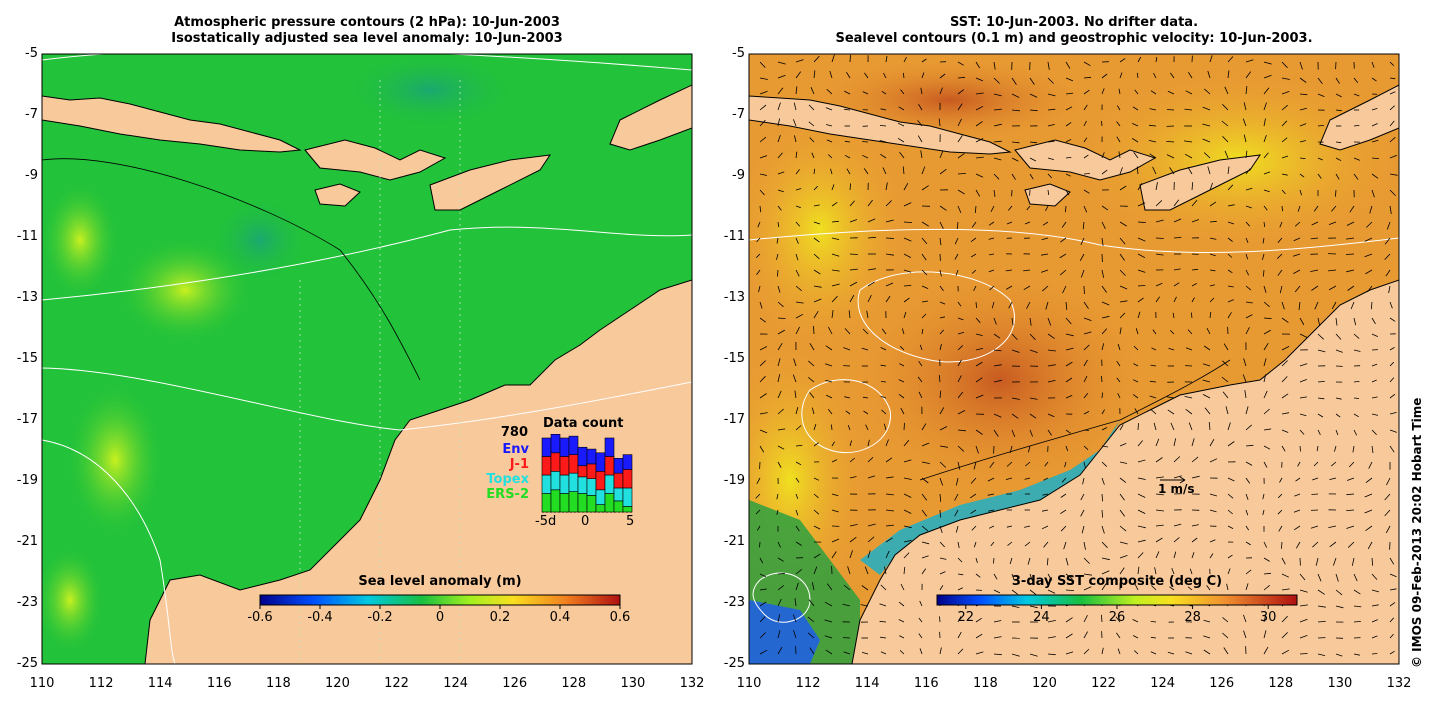  I want to click on right-sealevel-contour, so click(846, 416).